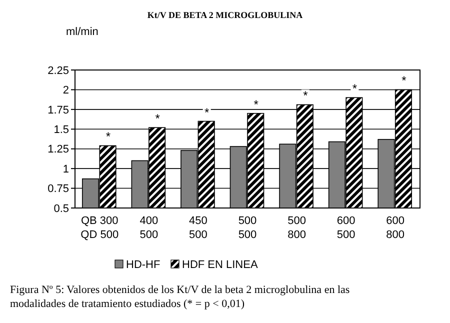  I want to click on y-tick-label: 2.25, so click(58, 70).